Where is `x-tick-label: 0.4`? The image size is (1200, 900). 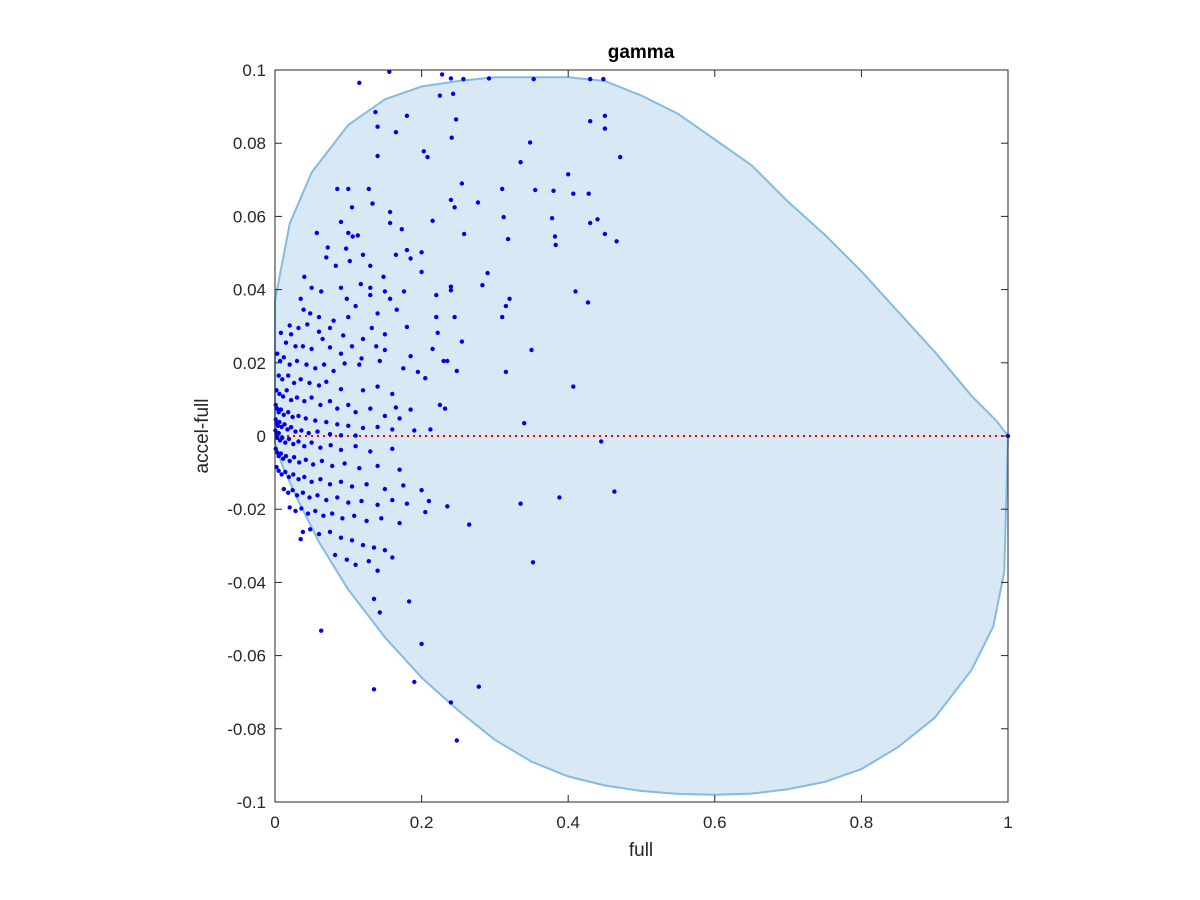 x-tick-label: 0.4 is located at coordinates (568, 822).